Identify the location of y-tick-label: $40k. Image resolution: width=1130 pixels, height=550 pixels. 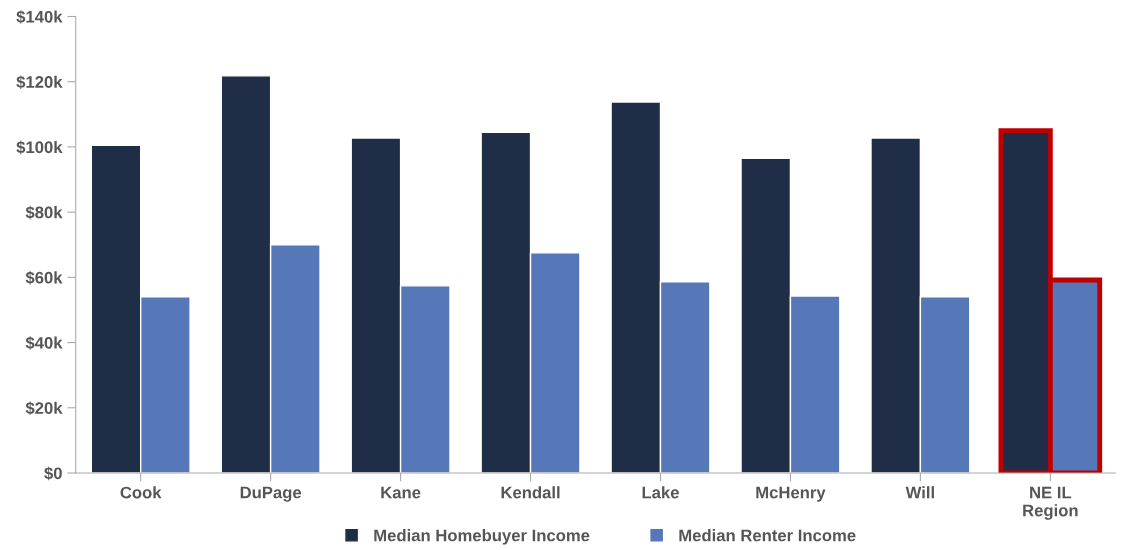
(44, 343).